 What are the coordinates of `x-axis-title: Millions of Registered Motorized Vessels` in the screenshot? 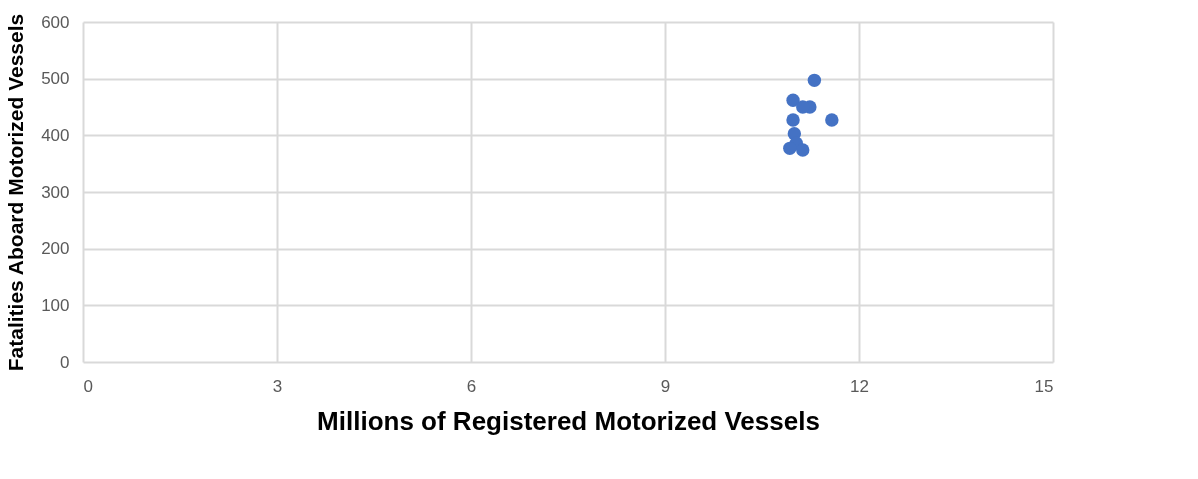 It's located at (568, 420).